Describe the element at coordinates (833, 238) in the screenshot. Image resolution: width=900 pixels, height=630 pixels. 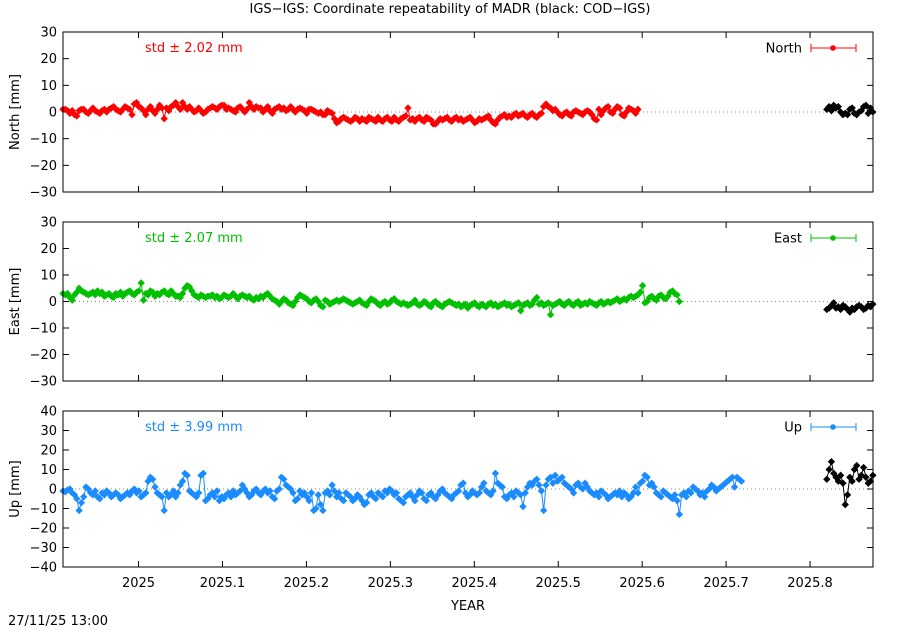
I see `legend-marker` at that location.